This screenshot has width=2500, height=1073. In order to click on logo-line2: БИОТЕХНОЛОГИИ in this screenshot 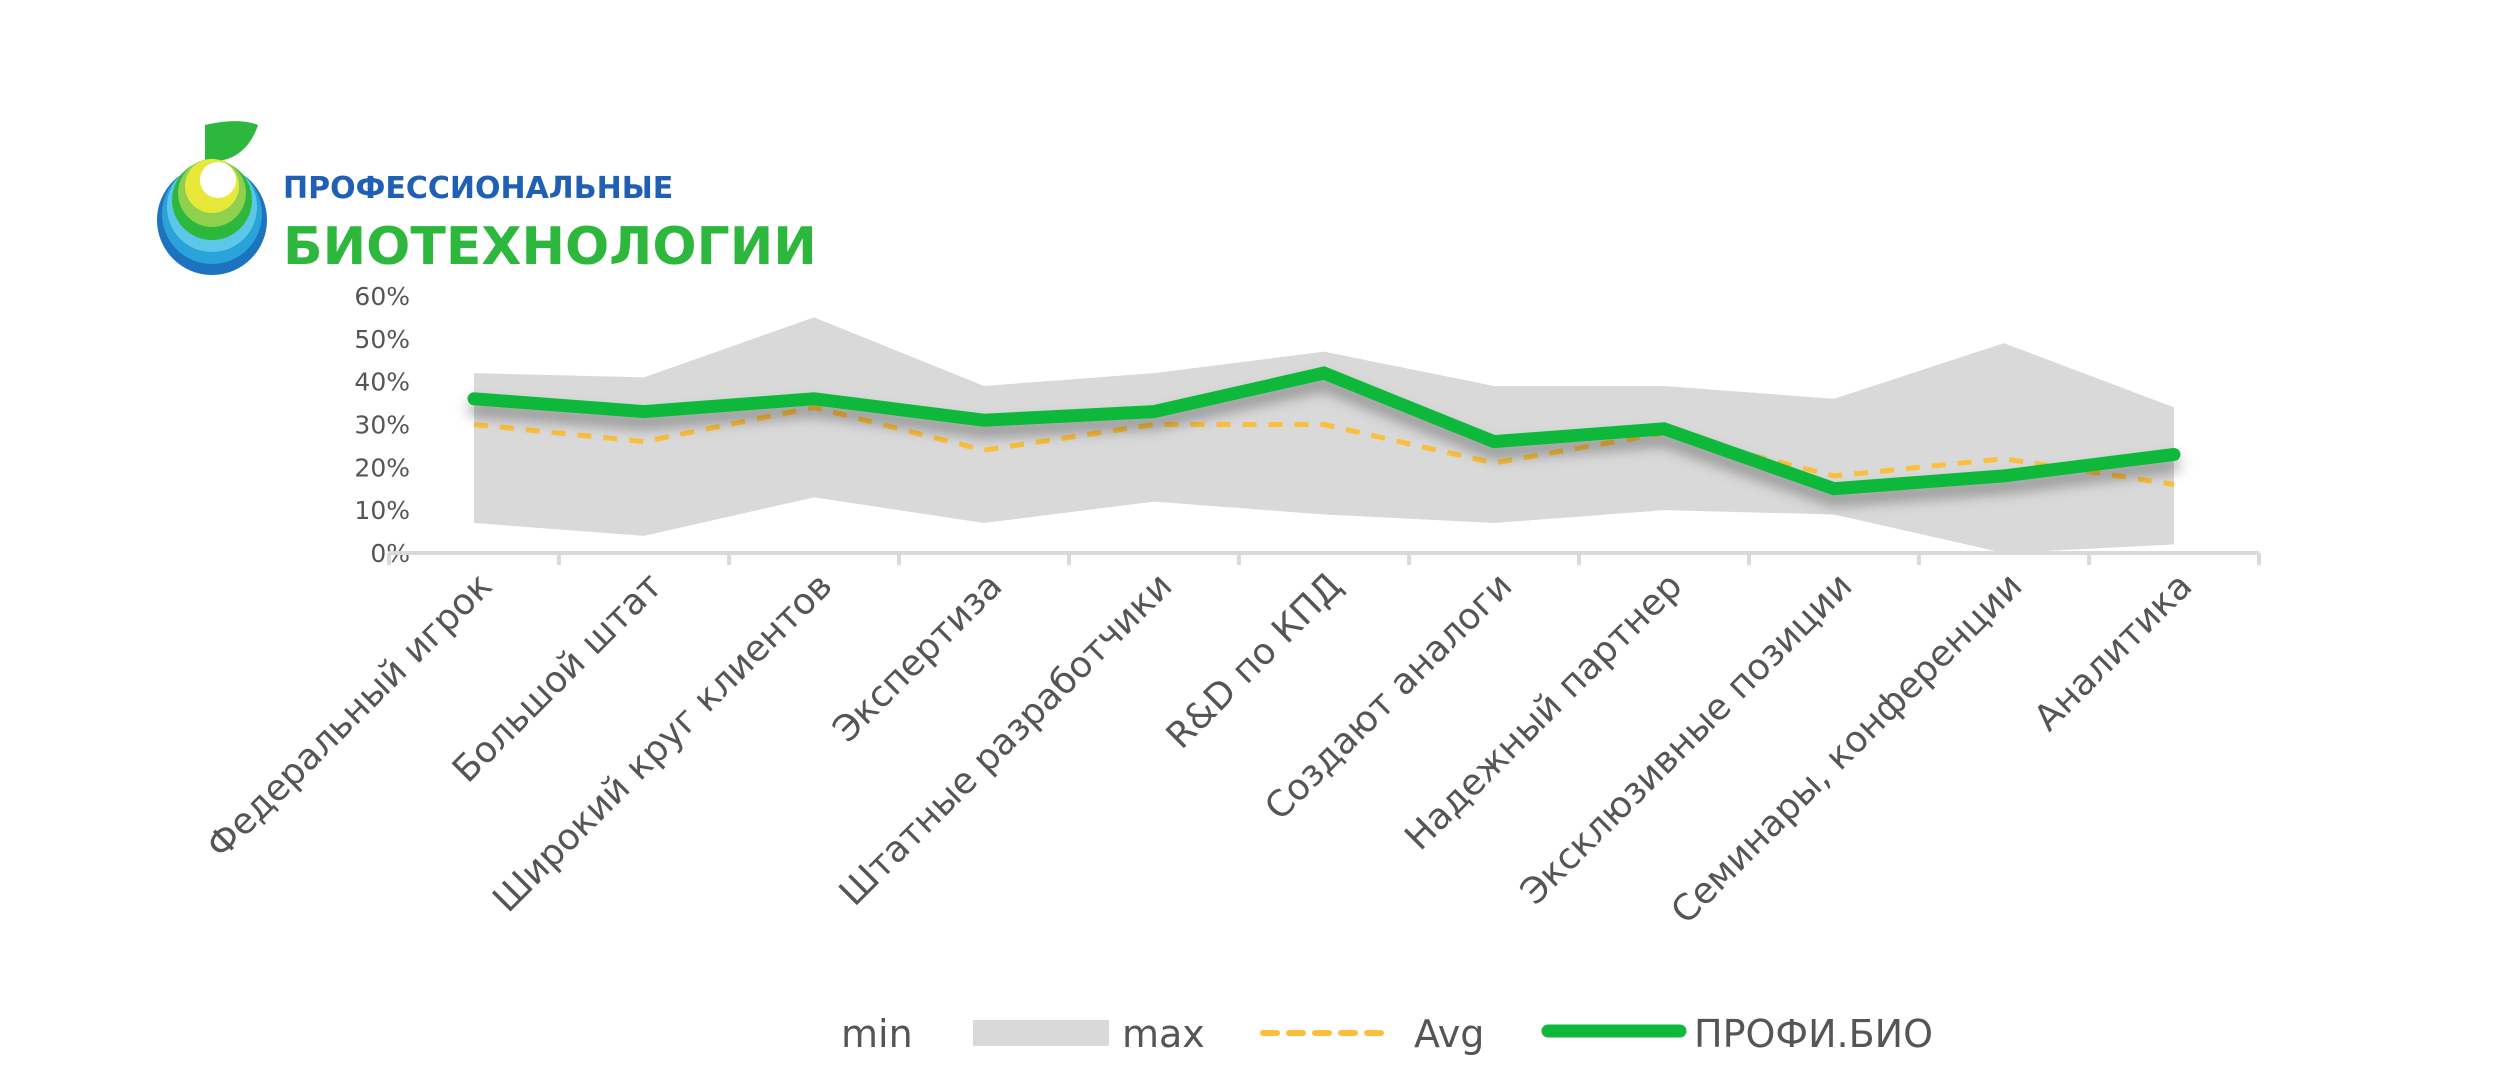, I will do `click(550, 247)`.